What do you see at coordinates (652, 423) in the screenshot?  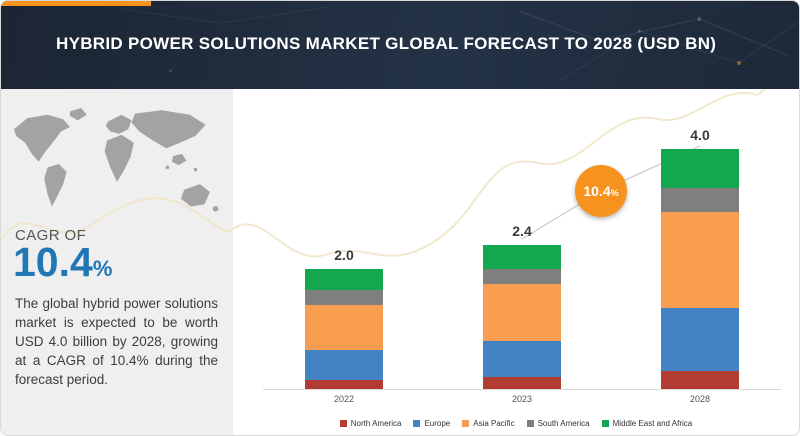 I see `legend-label-middle-east-and-africa: Middle East and Africa` at bounding box center [652, 423].